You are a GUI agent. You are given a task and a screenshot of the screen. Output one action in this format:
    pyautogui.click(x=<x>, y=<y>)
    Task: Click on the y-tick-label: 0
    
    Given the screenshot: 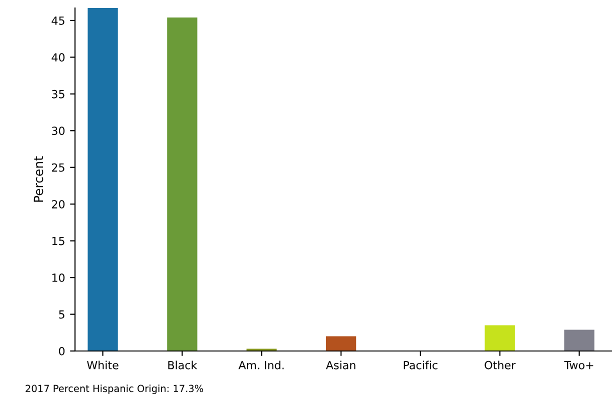 What is the action you would take?
    pyautogui.click(x=61, y=351)
    